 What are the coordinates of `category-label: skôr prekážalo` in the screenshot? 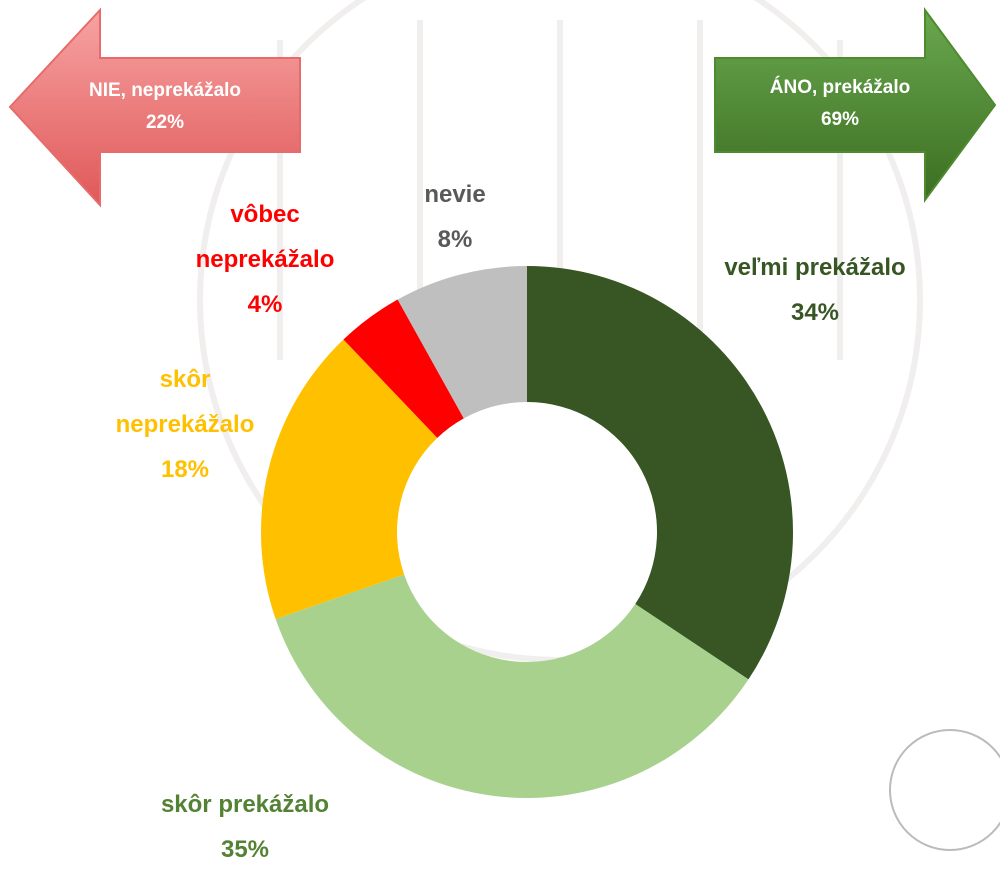 It's located at (245, 804).